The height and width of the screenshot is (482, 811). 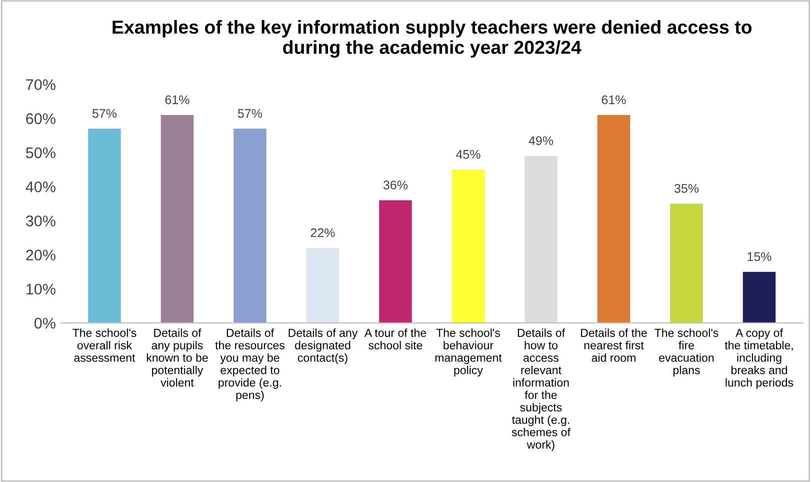 What do you see at coordinates (395, 339) in the screenshot?
I see `x-tick-label: A tour of the school site` at bounding box center [395, 339].